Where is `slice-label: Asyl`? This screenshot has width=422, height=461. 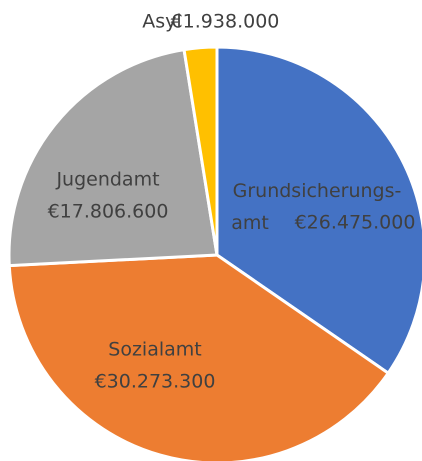
slice-label: Asyl is located at coordinates (161, 22).